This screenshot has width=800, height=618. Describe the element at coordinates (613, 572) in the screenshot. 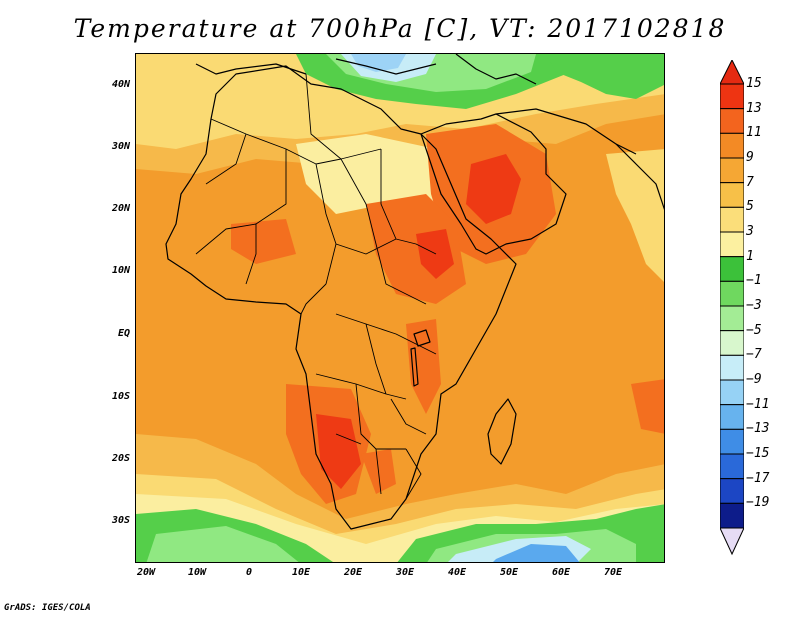

I see `lon-label-70e: 70E` at that location.